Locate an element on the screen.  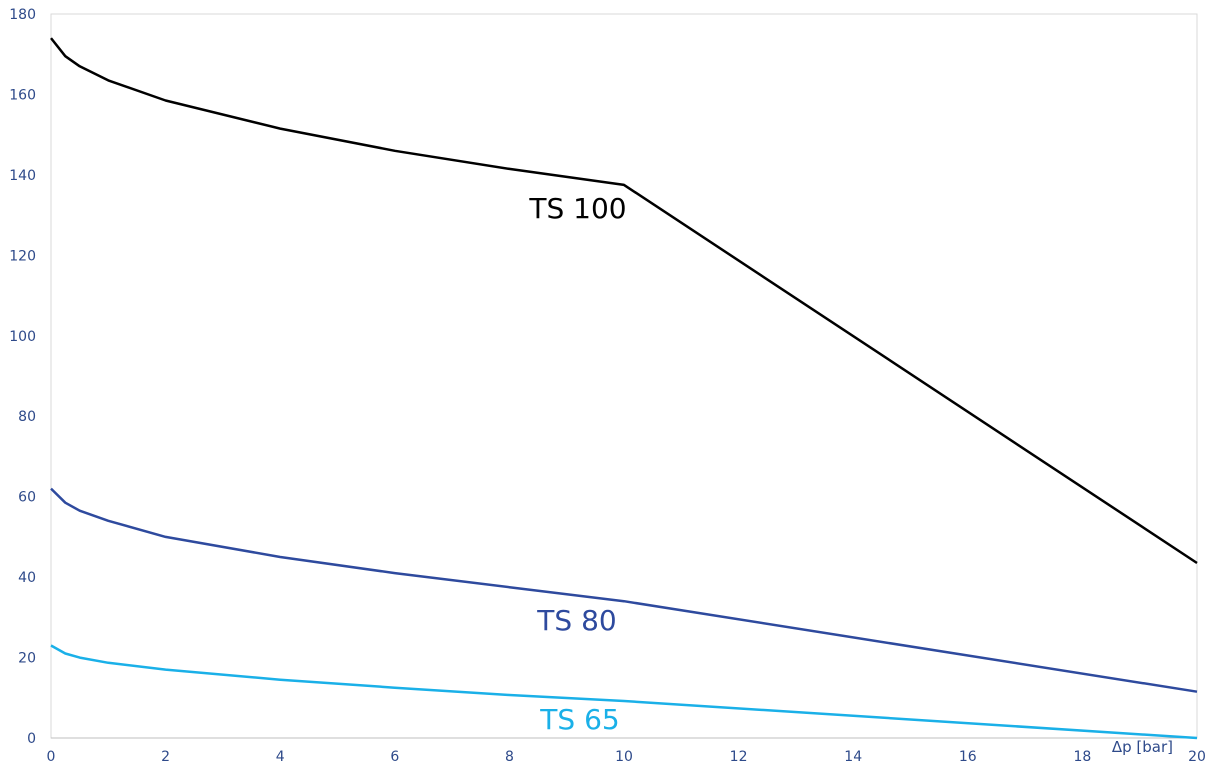
y-tick-label: 180 is located at coordinates (22, 15).